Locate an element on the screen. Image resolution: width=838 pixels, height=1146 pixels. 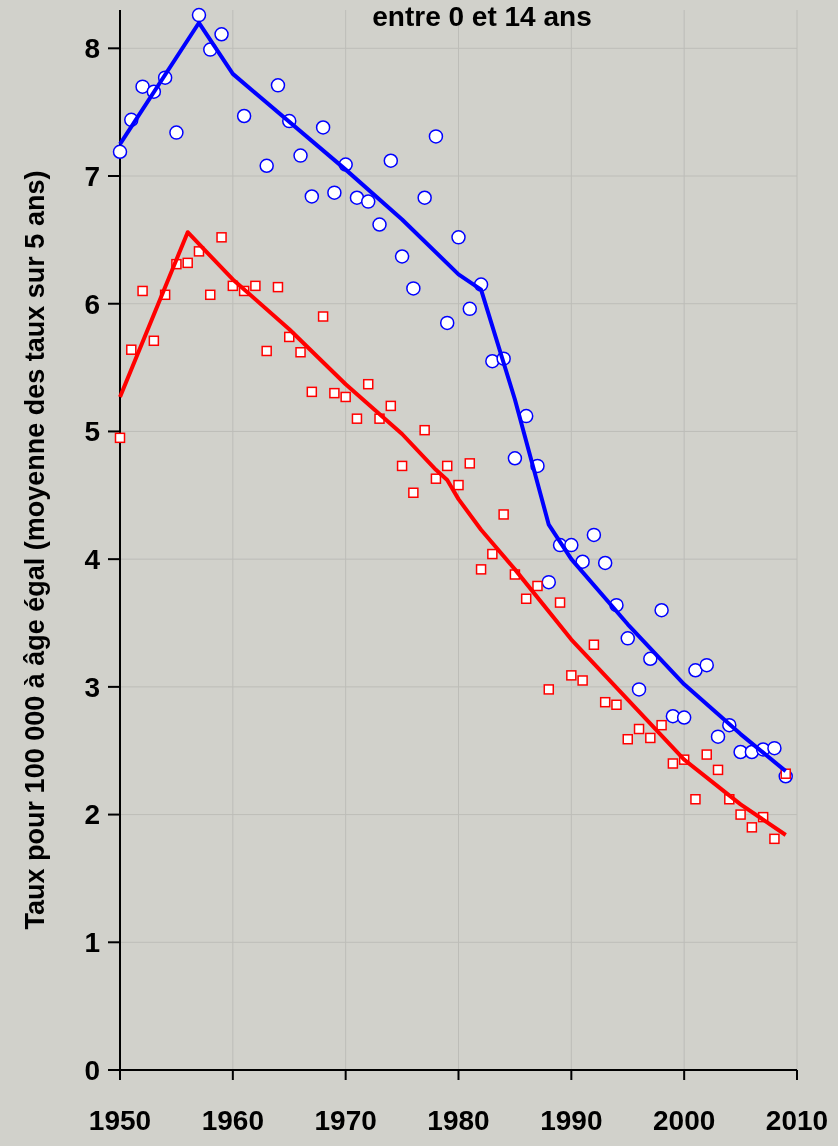
y-tick-label: 6 is located at coordinates (92, 304).